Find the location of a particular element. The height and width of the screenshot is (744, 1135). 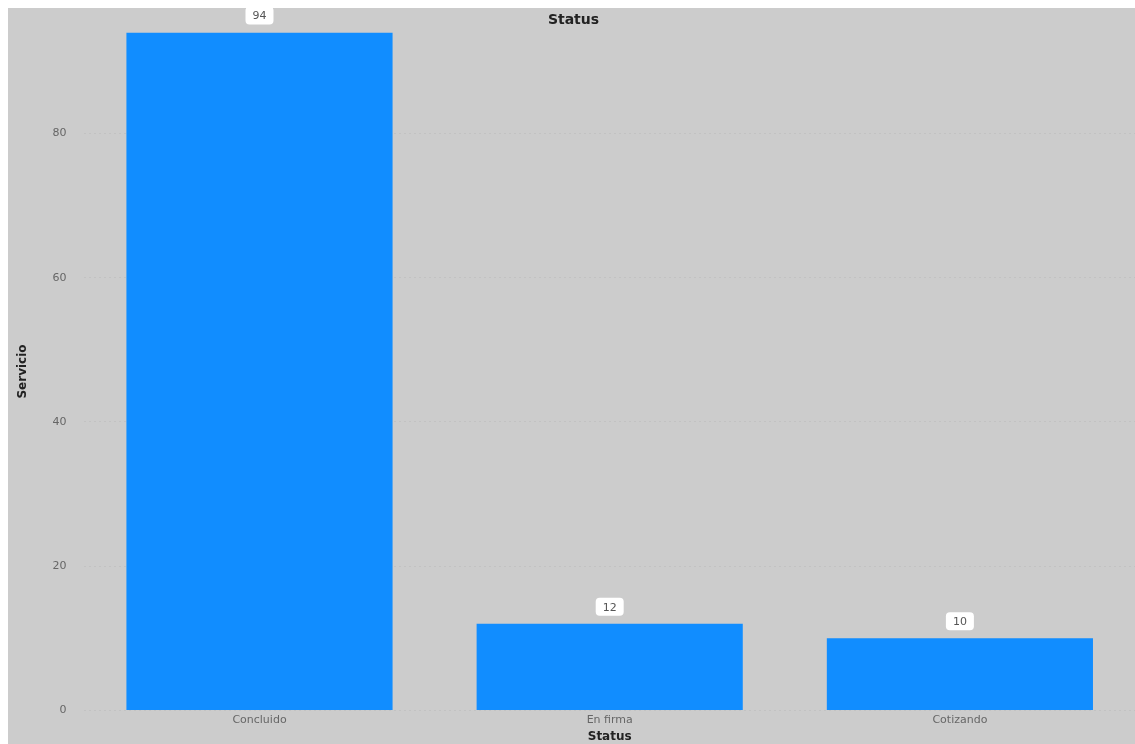

y-axis-title: Servicio is located at coordinates (22, 371).